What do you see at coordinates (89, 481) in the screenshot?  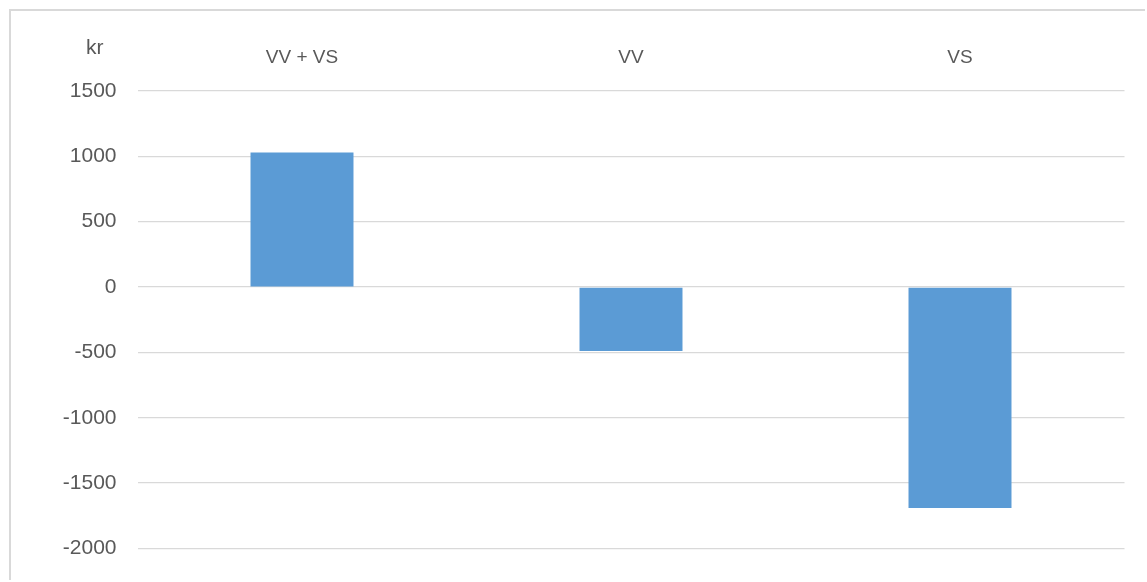 I see `y-tick-label: -1500` at bounding box center [89, 481].